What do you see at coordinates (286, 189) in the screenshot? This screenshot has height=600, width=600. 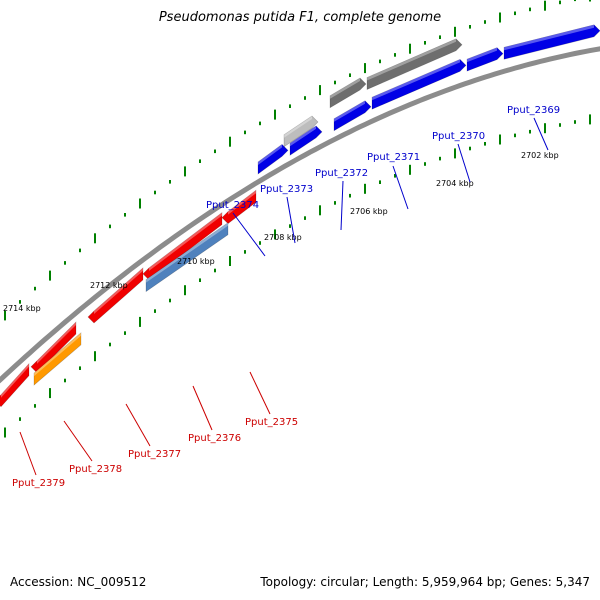 I see `gene-label: Pput_2373` at bounding box center [286, 189].